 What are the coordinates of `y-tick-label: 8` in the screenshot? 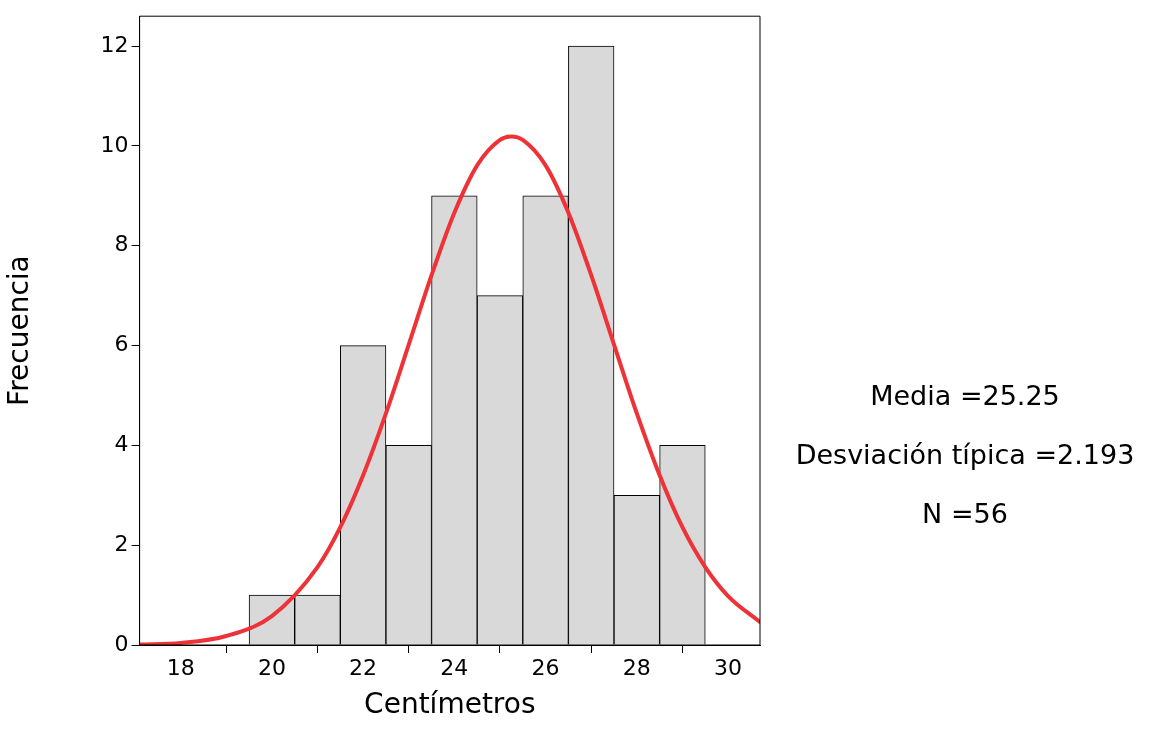 It's located at (121, 244).